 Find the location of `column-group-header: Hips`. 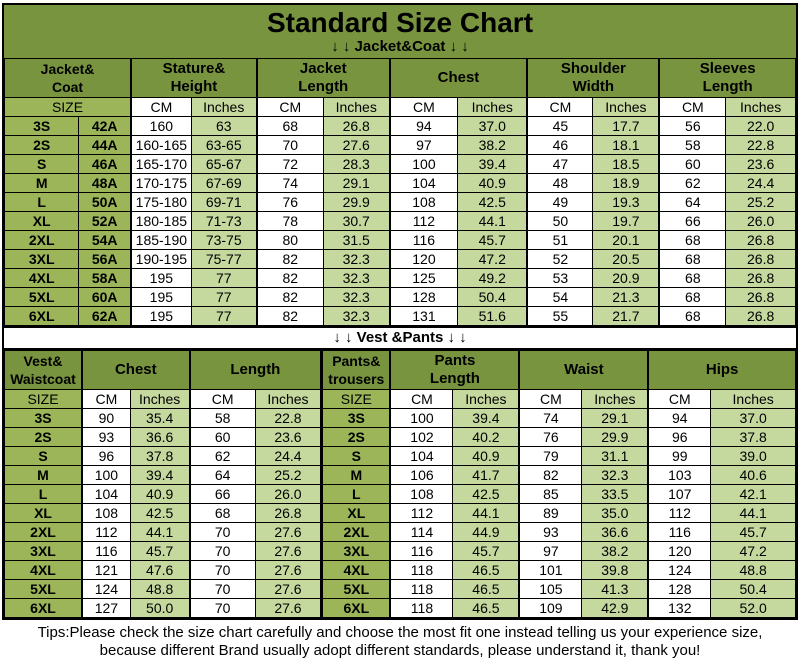

column-group-header: Hips is located at coordinates (722, 370).